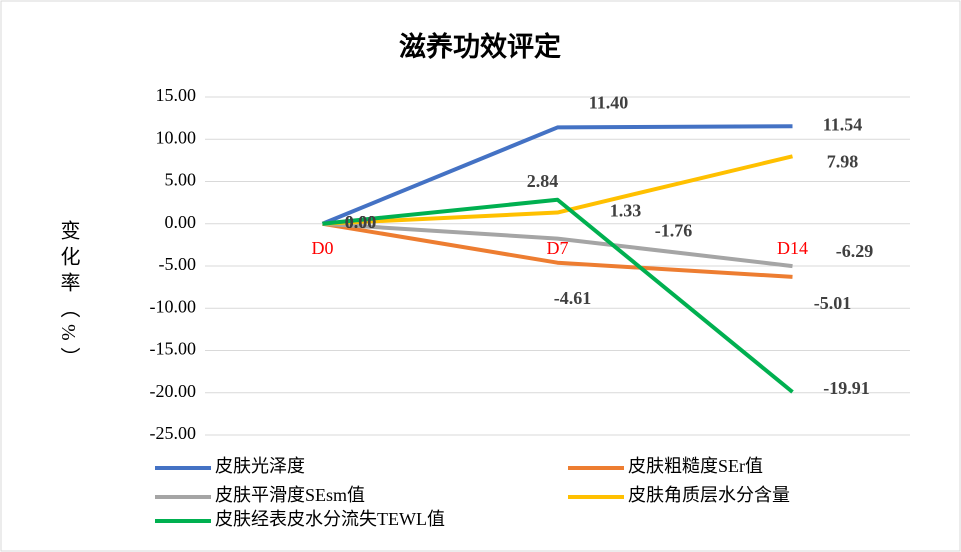  What do you see at coordinates (330, 519) in the screenshot?
I see `legend-label: 皮肤经表皮水分流失TEWL值` at bounding box center [330, 519].